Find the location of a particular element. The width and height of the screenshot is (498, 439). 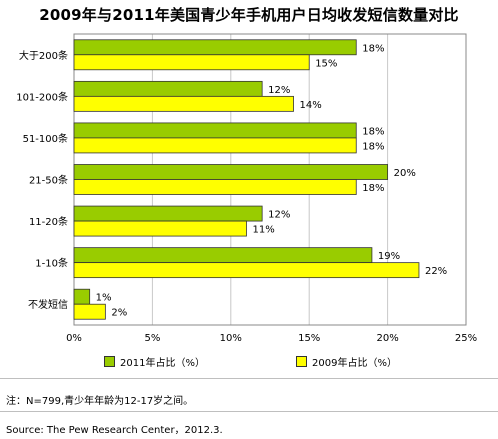

category-label: 11-20条 is located at coordinates (48, 221).